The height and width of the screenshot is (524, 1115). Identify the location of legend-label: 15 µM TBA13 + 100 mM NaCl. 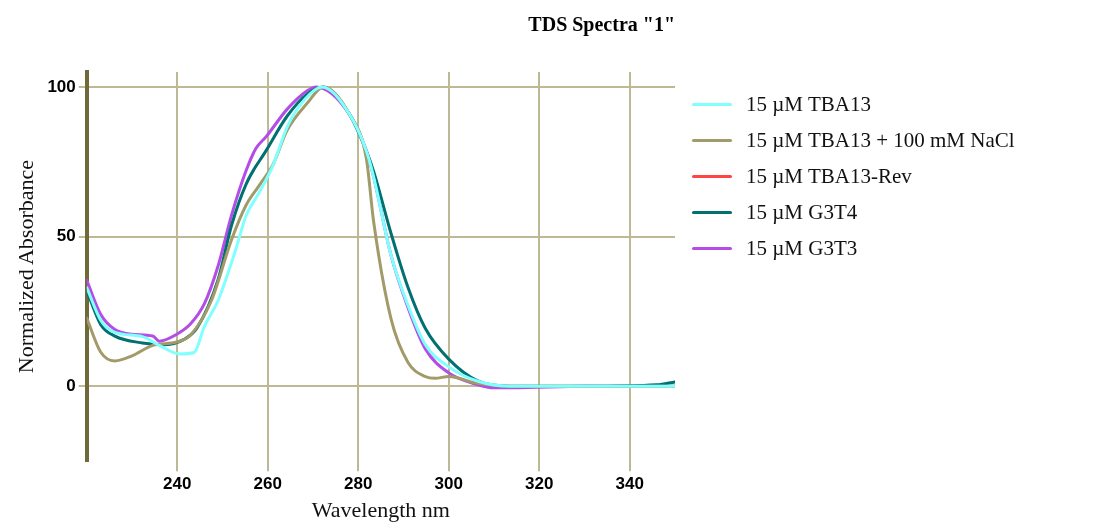
(880, 140).